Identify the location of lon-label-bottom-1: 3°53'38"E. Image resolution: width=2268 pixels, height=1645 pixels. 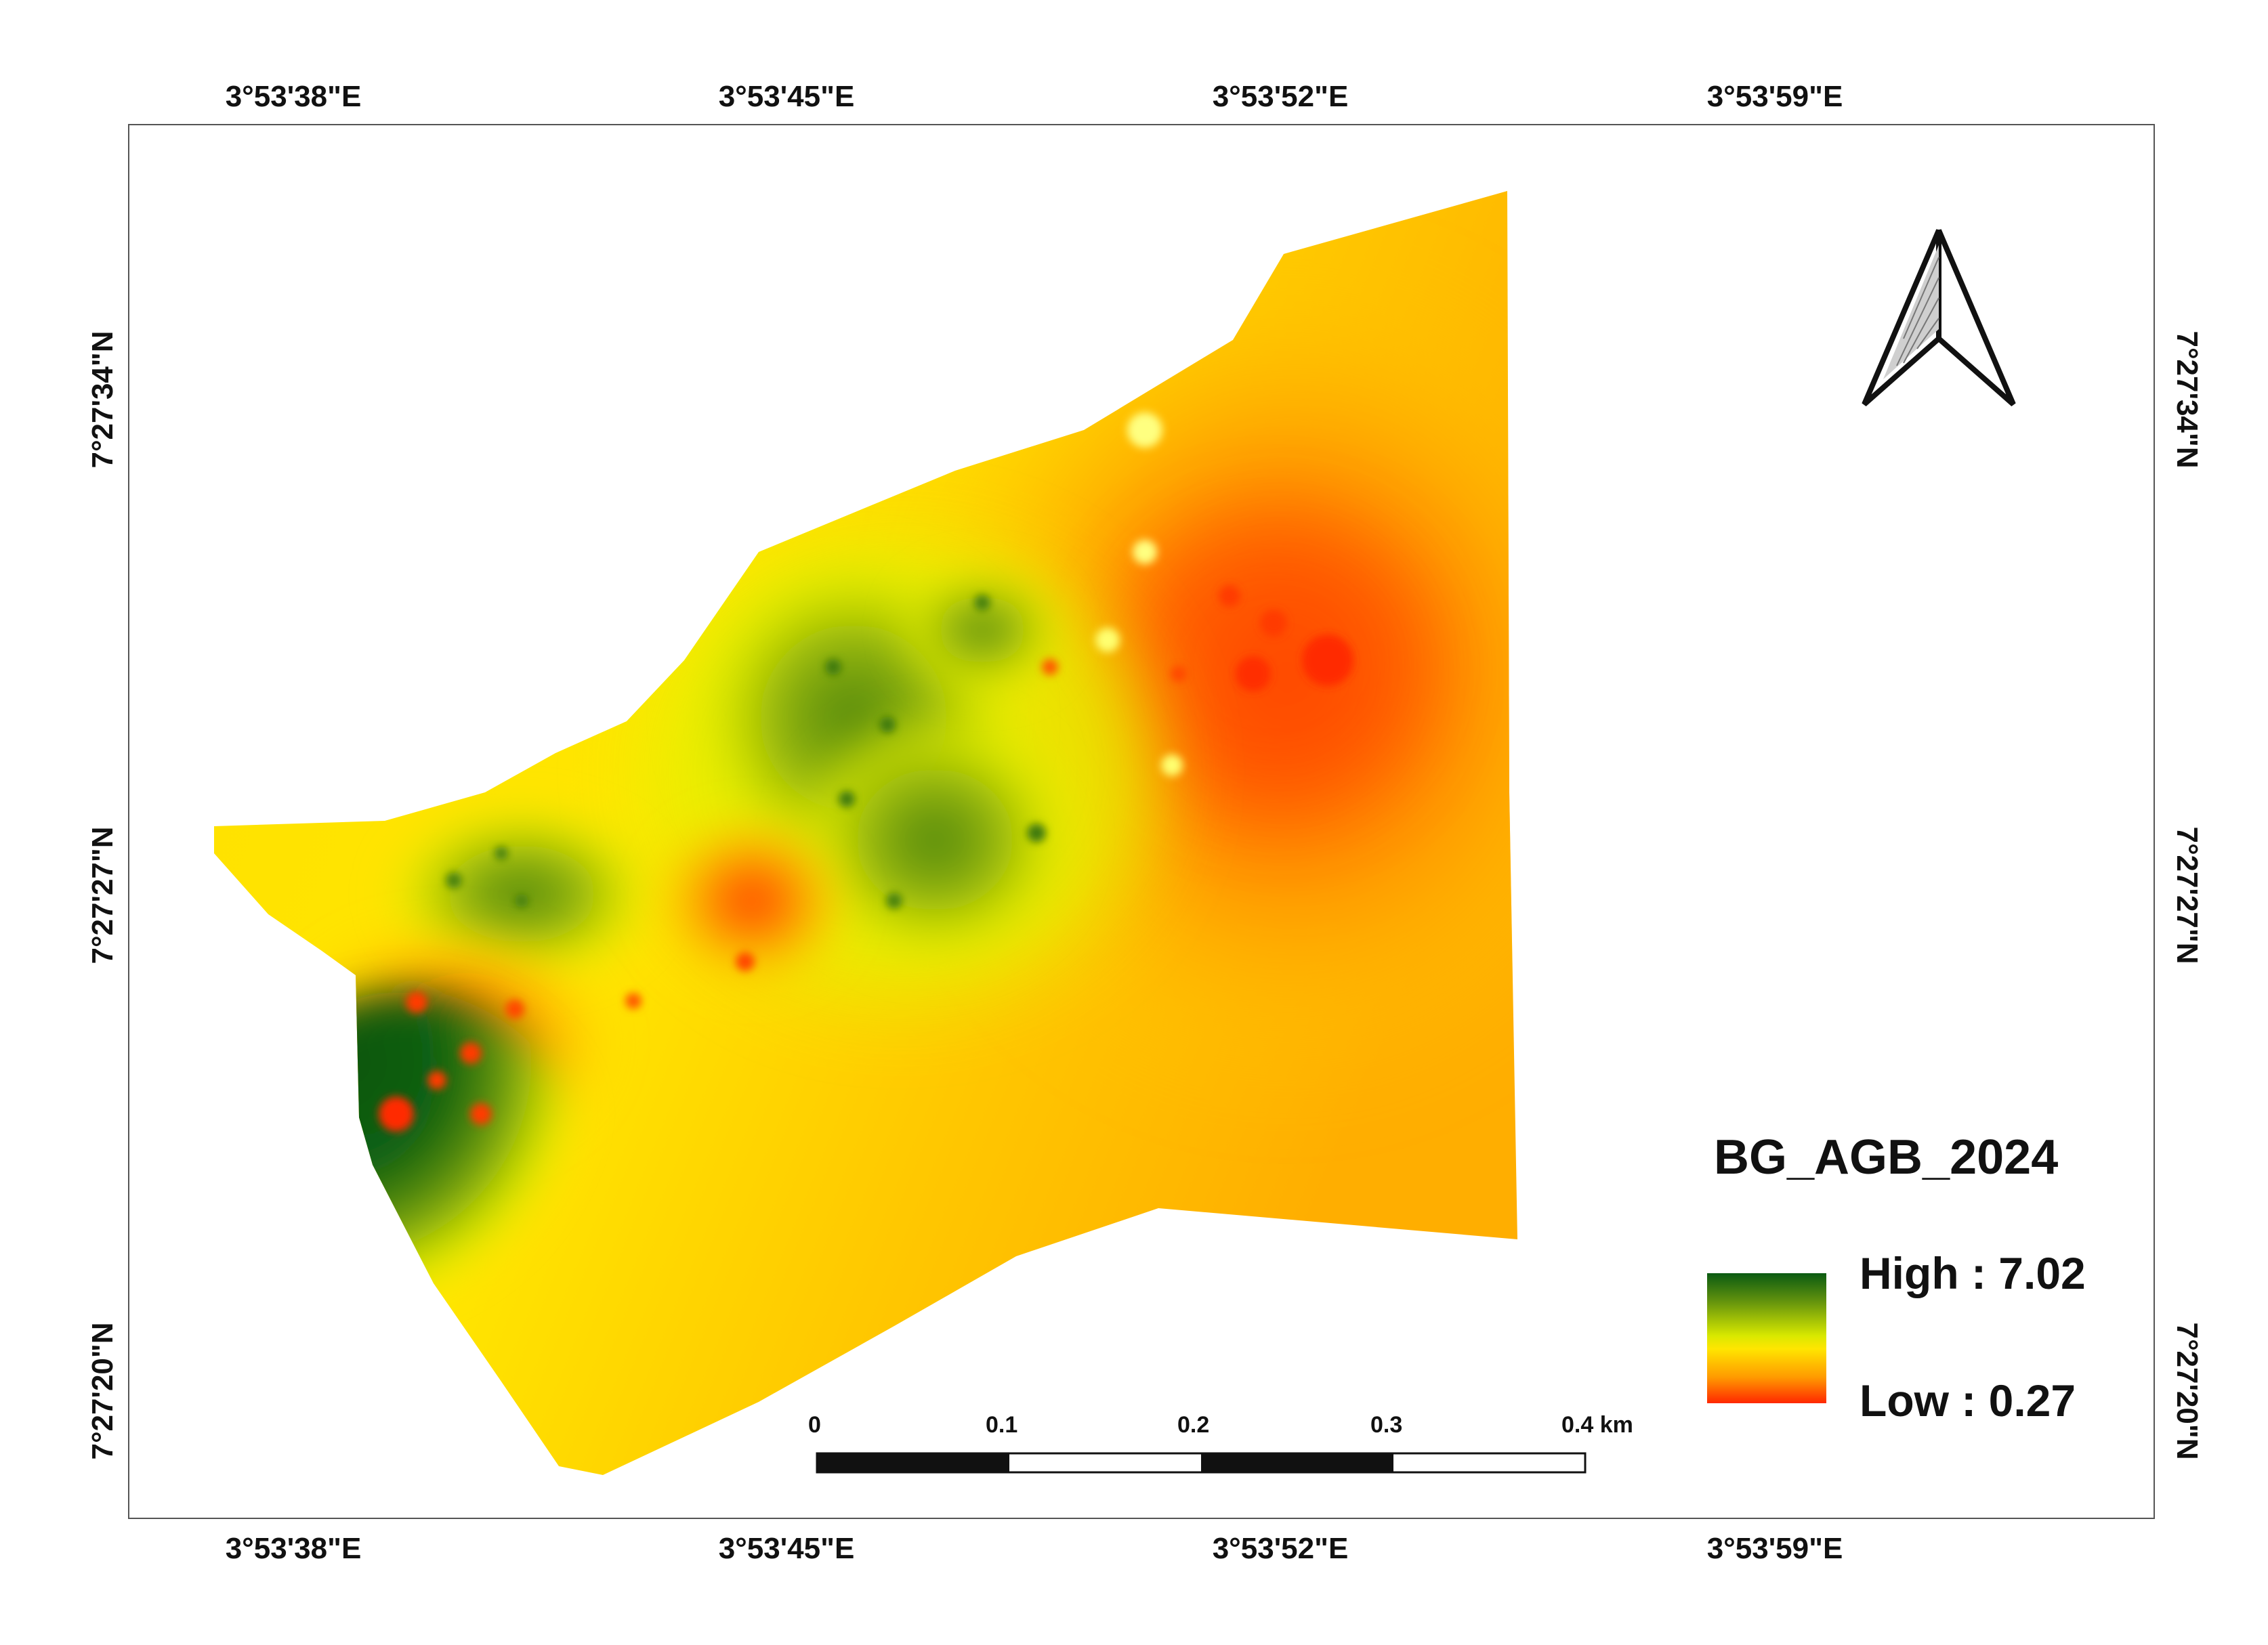
(293, 1549).